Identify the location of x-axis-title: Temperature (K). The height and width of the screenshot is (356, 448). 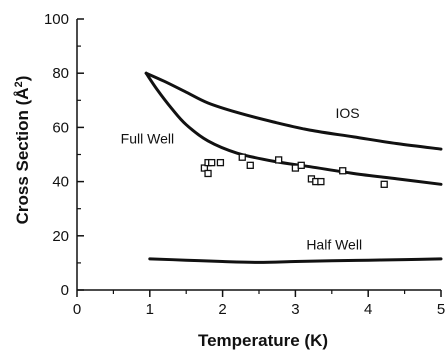
(263, 340).